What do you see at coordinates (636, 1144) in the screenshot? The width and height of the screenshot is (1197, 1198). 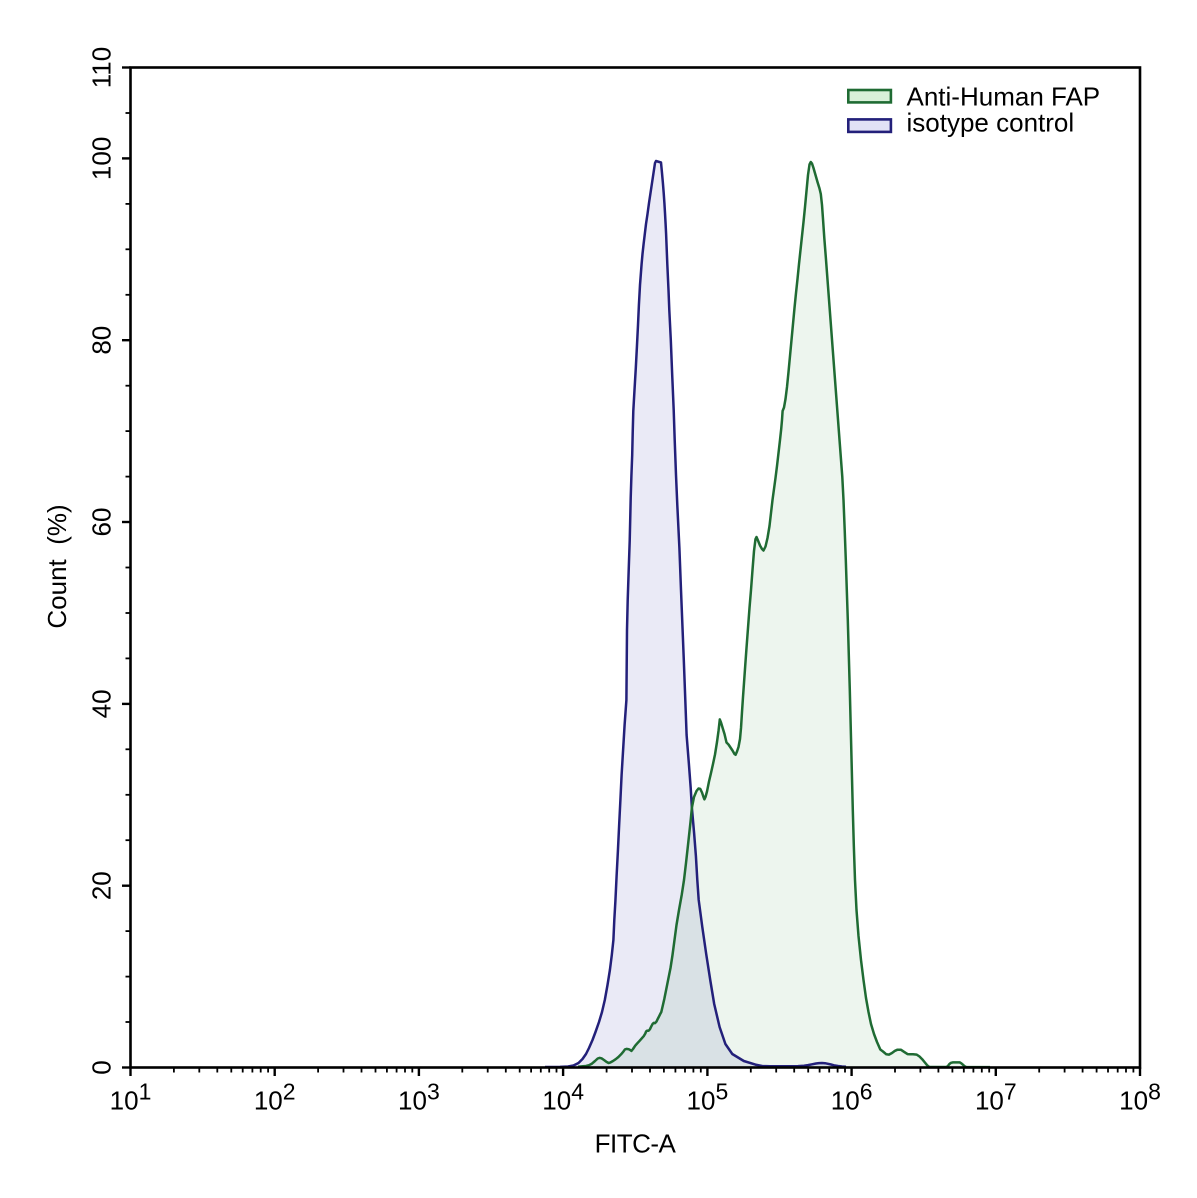 I see `svg-text: FITC-A` at bounding box center [636, 1144].